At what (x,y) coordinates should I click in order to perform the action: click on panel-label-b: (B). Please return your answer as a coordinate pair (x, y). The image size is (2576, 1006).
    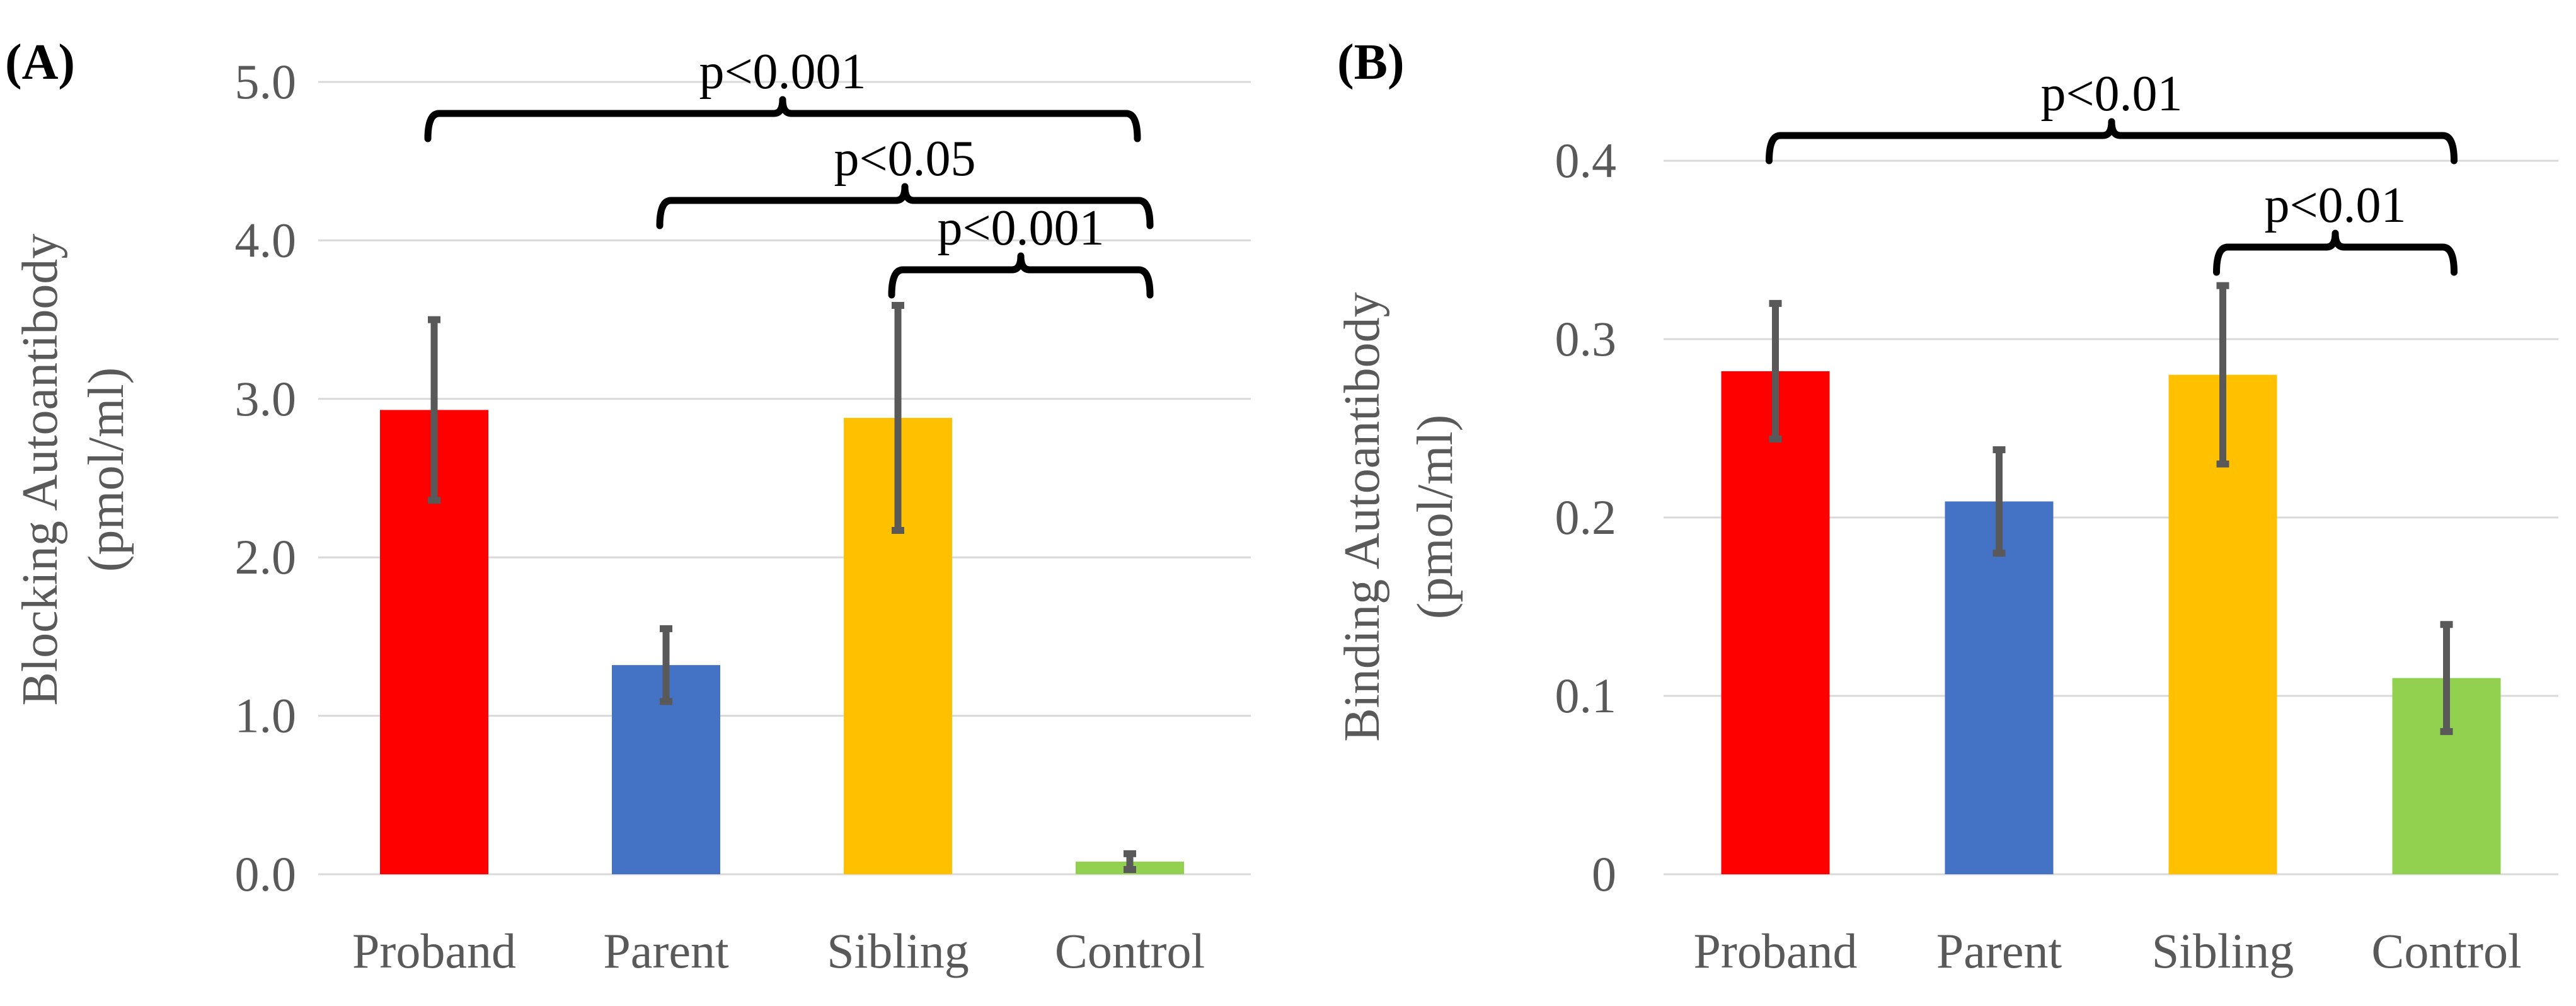
    Looking at the image, I should click on (1371, 63).